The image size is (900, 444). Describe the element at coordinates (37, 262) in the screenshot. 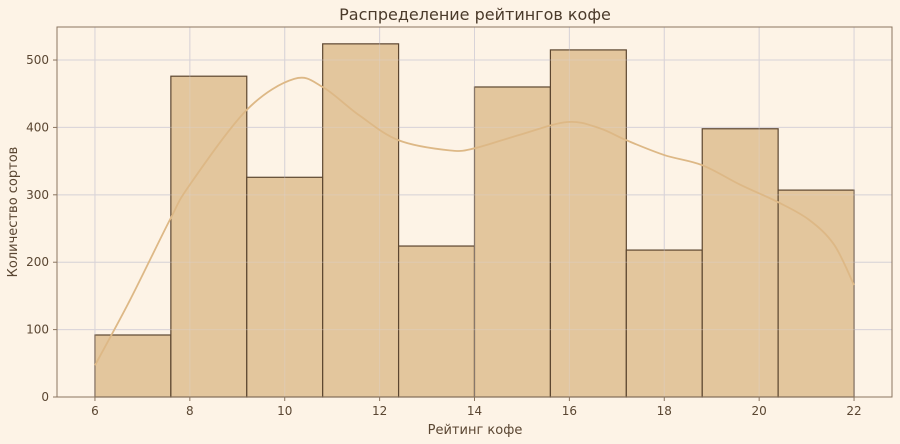

I see `y-tick-label: 200` at that location.